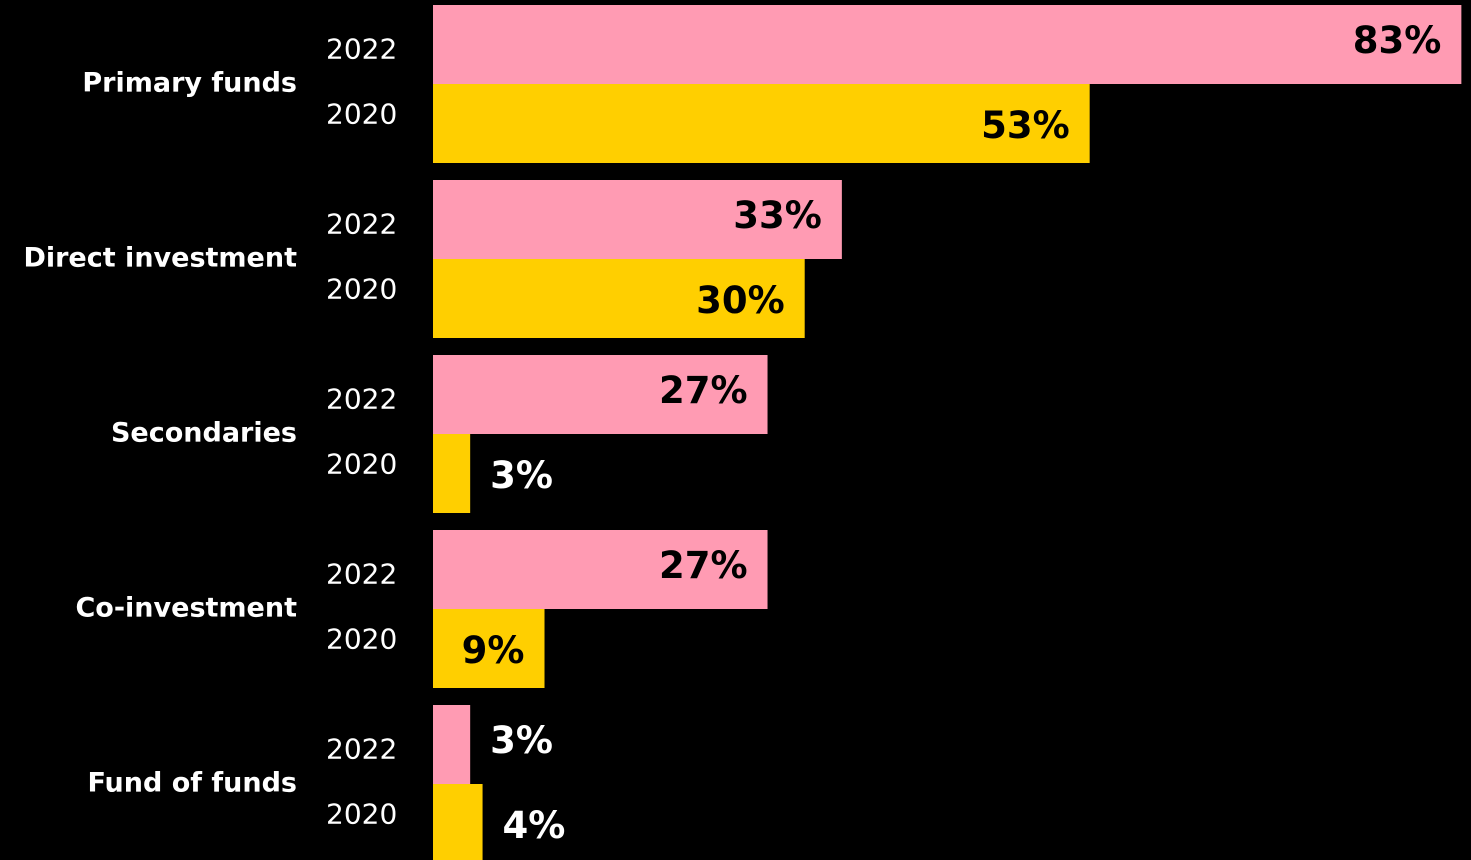 Image resolution: width=1471 pixels, height=860 pixels. What do you see at coordinates (777, 215) in the screenshot?
I see `value-label: 33%` at bounding box center [777, 215].